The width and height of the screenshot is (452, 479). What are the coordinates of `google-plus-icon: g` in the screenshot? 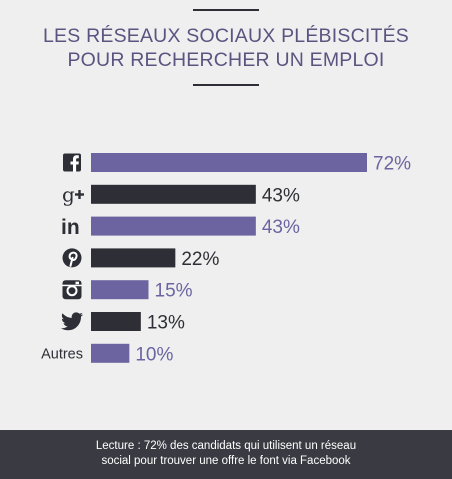 It's located at (73, 194).